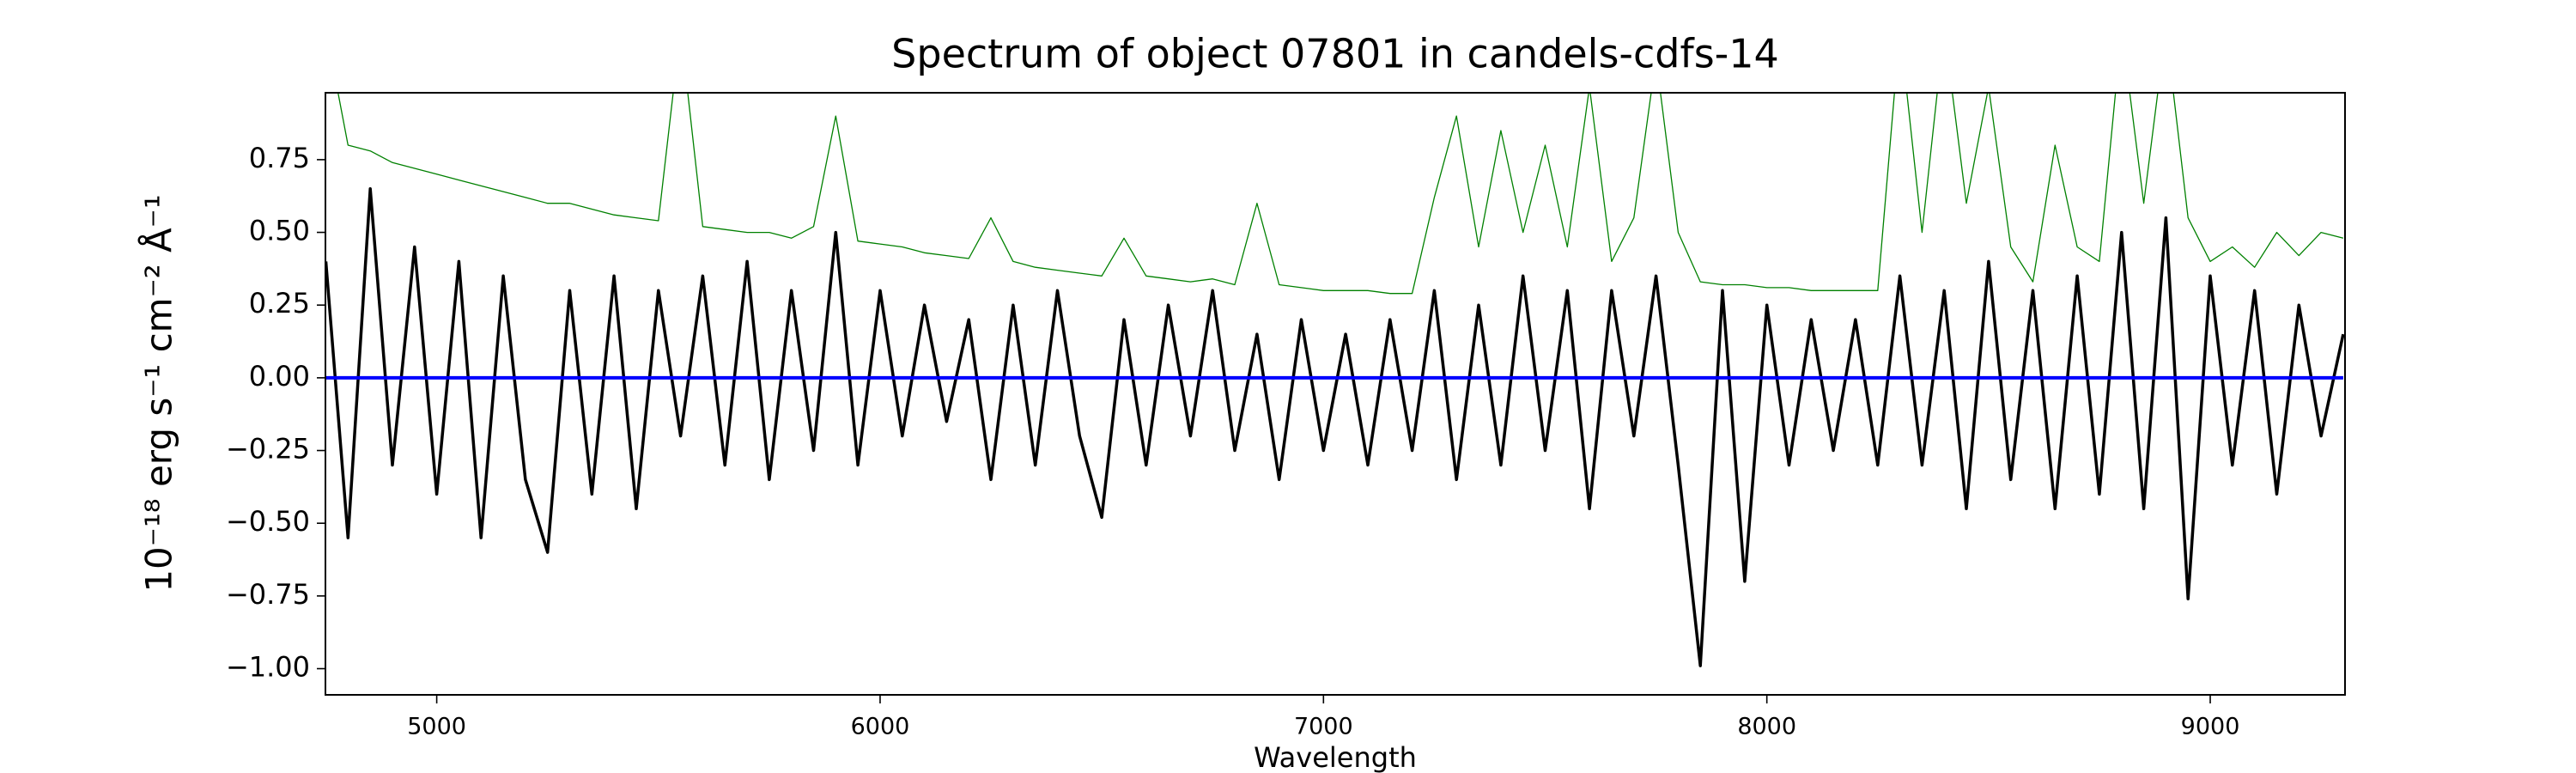  What do you see at coordinates (268, 667) in the screenshot?
I see `y-tick-label: −1.00` at bounding box center [268, 667].